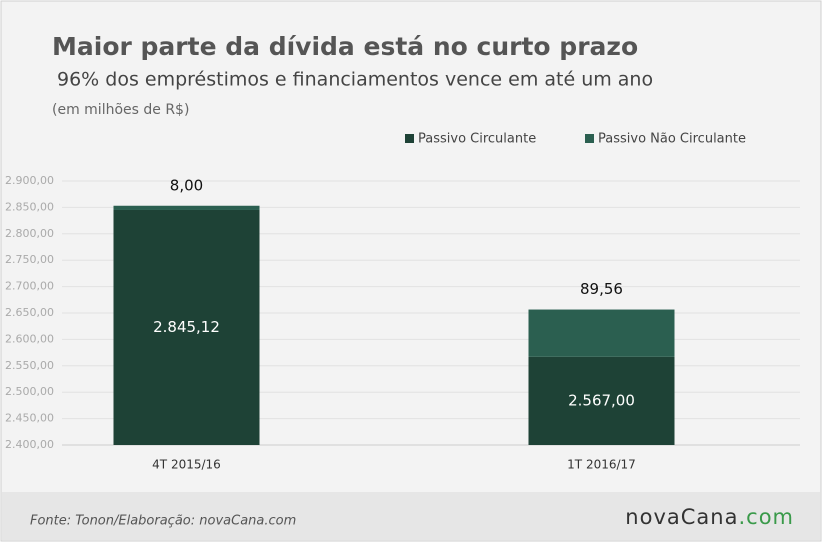  I want to click on data-label: 2.845,12, so click(186, 327).